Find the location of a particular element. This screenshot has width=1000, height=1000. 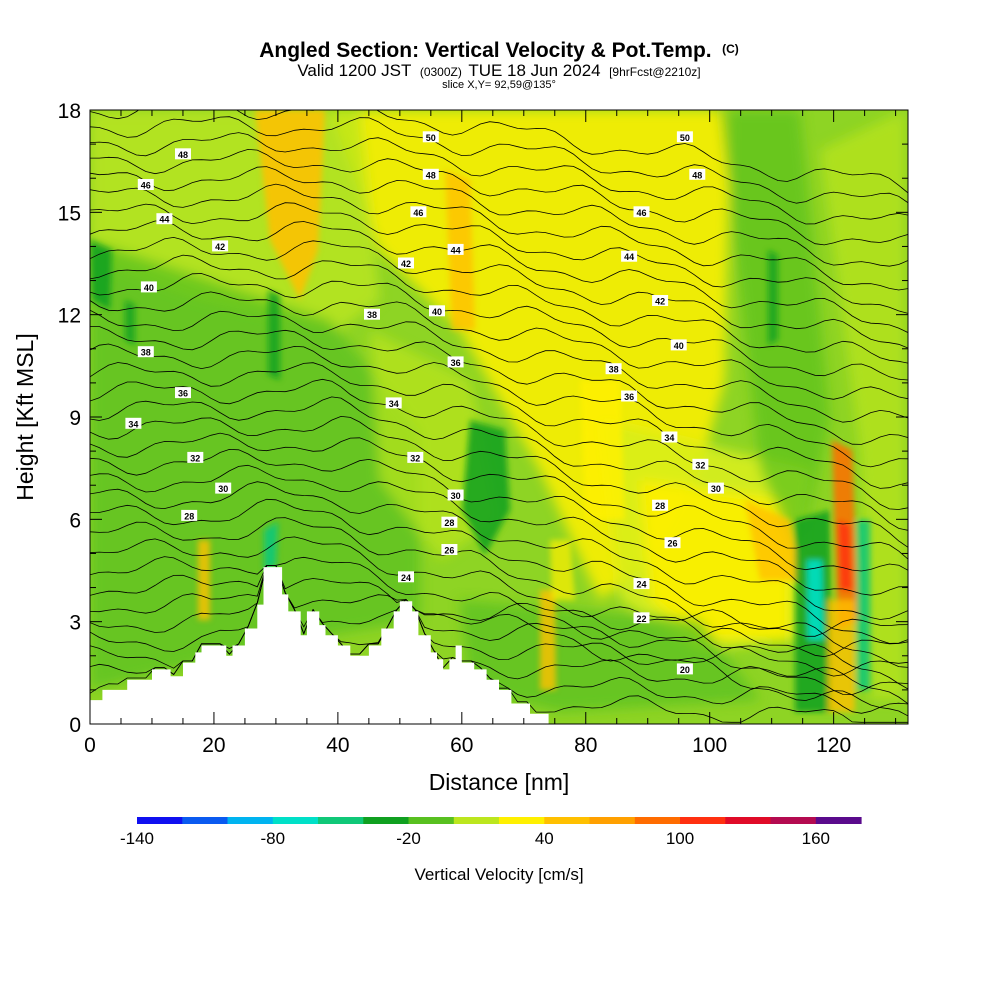

colorbar-tick-label: -140 is located at coordinates (137, 838).